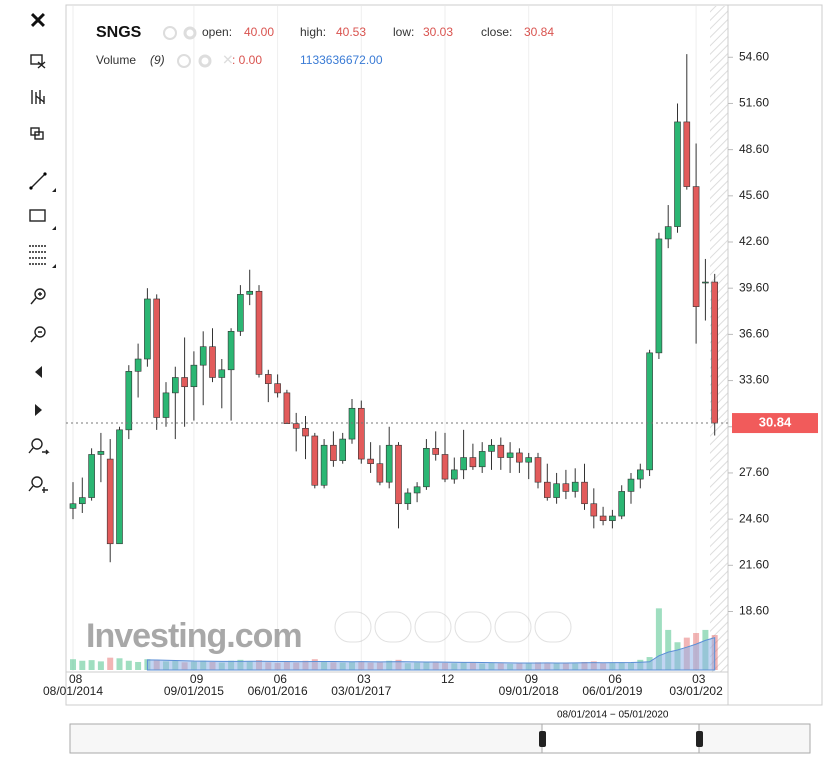 This screenshot has height=768, width=828. What do you see at coordinates (754, 103) in the screenshot?
I see `y-tick-label: 51.60` at bounding box center [754, 103].